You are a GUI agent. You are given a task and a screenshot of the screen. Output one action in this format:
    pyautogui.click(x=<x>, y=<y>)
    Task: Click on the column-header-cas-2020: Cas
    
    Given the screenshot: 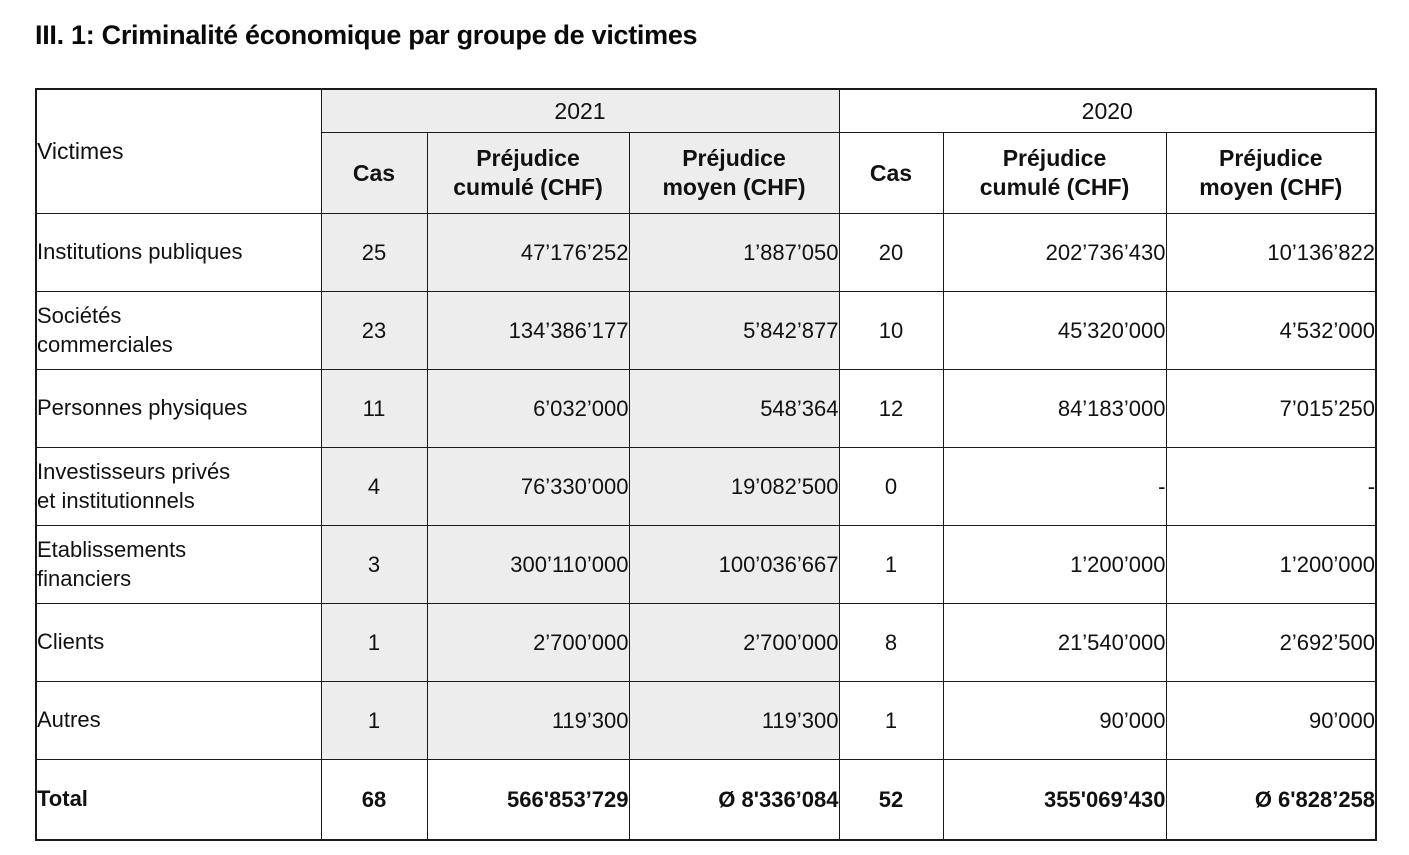 What is the action you would take?
    pyautogui.click(x=891, y=173)
    